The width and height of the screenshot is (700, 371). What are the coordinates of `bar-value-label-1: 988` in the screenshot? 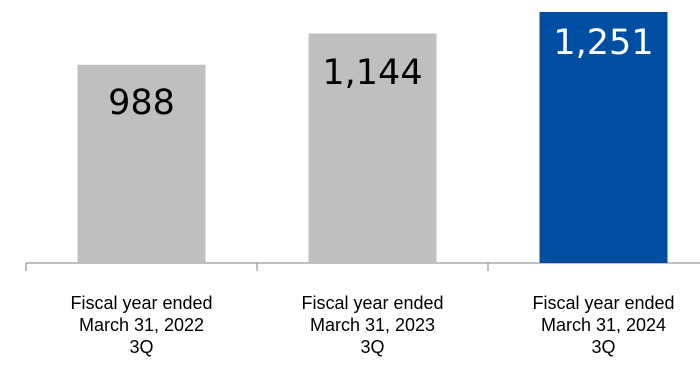 It's located at (141, 103).